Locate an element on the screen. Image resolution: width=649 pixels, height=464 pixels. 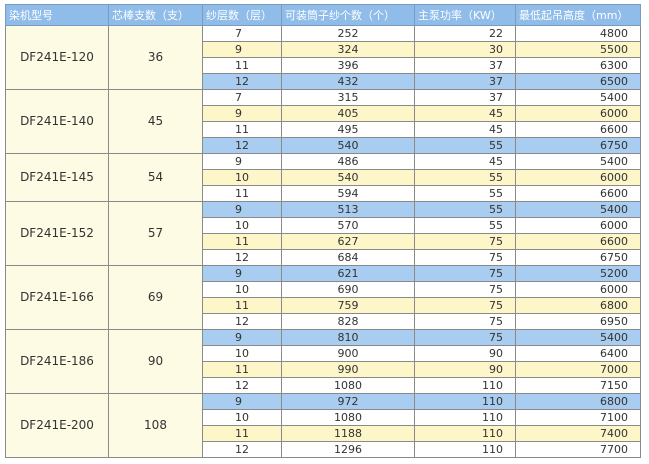
bobbin-count: 1188 is located at coordinates (348, 433).